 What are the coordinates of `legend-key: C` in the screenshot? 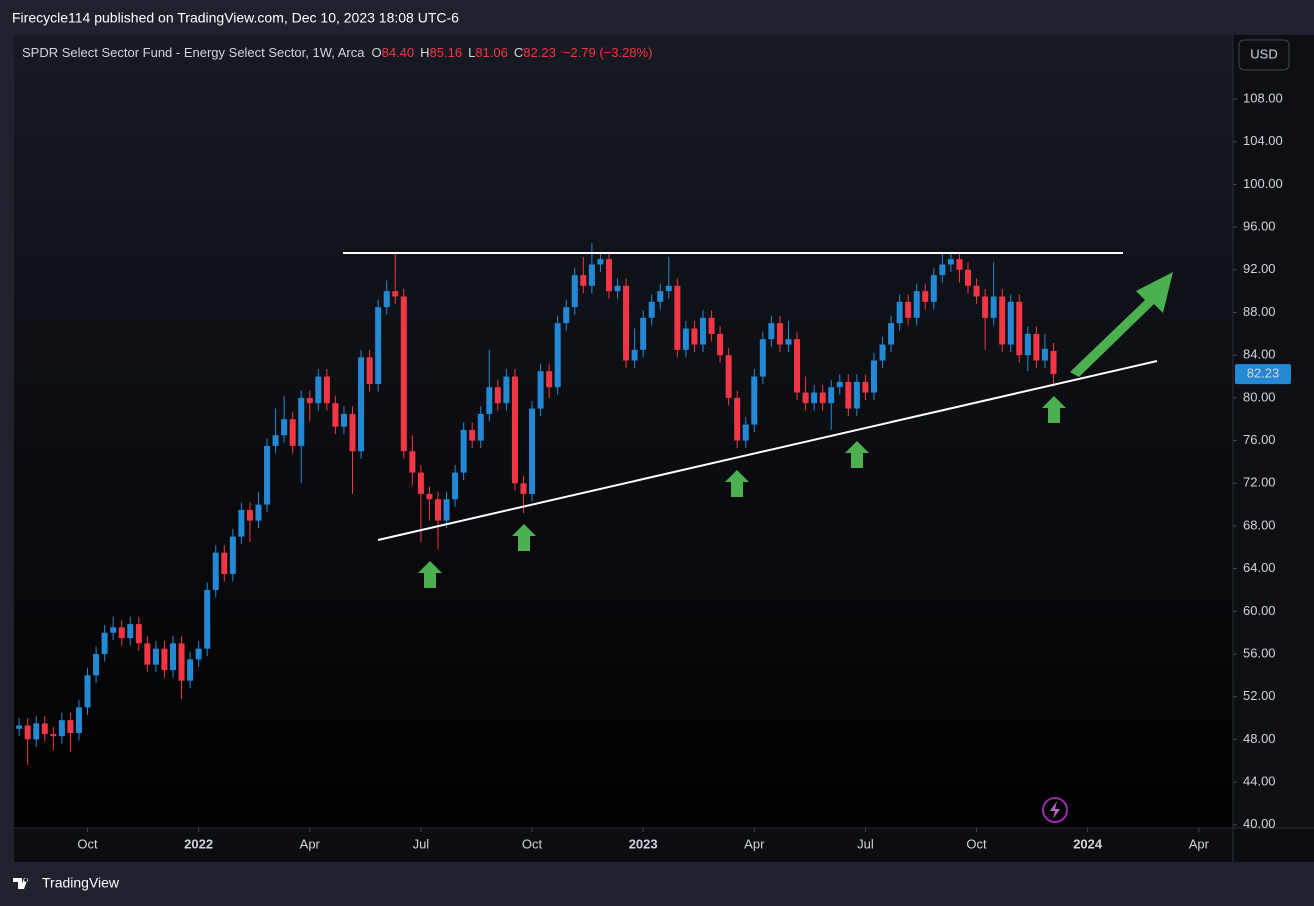 It's located at (518, 52).